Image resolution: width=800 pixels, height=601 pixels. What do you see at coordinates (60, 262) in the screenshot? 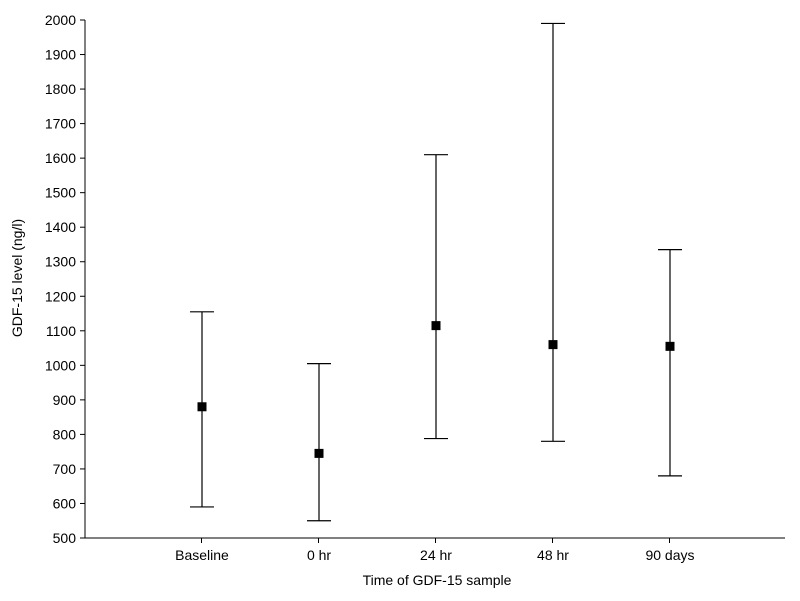
I see `y-tick-label: 1300` at bounding box center [60, 262].